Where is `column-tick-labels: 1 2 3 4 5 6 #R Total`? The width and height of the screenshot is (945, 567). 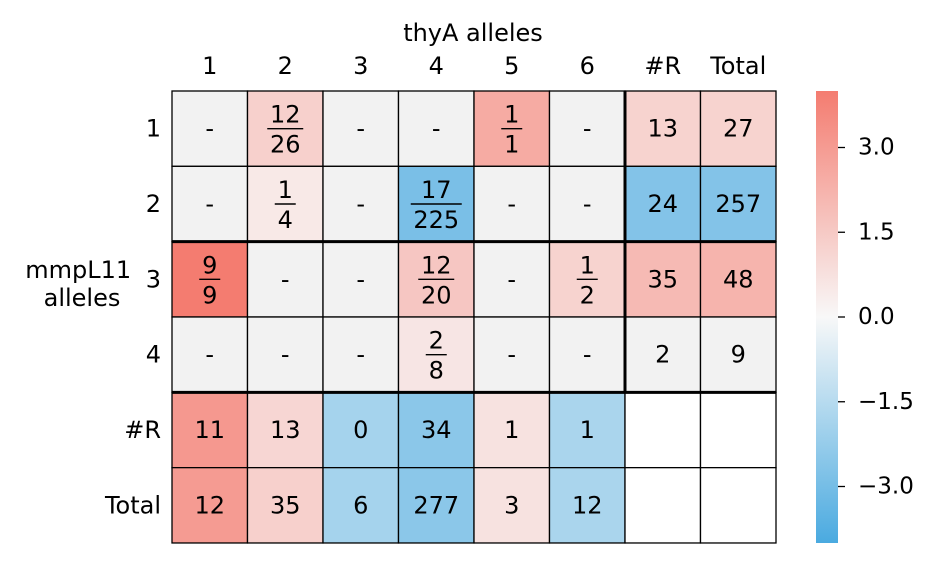 column-tick-labels: 1 2 3 4 5 6 #R Total is located at coordinates (484, 66).